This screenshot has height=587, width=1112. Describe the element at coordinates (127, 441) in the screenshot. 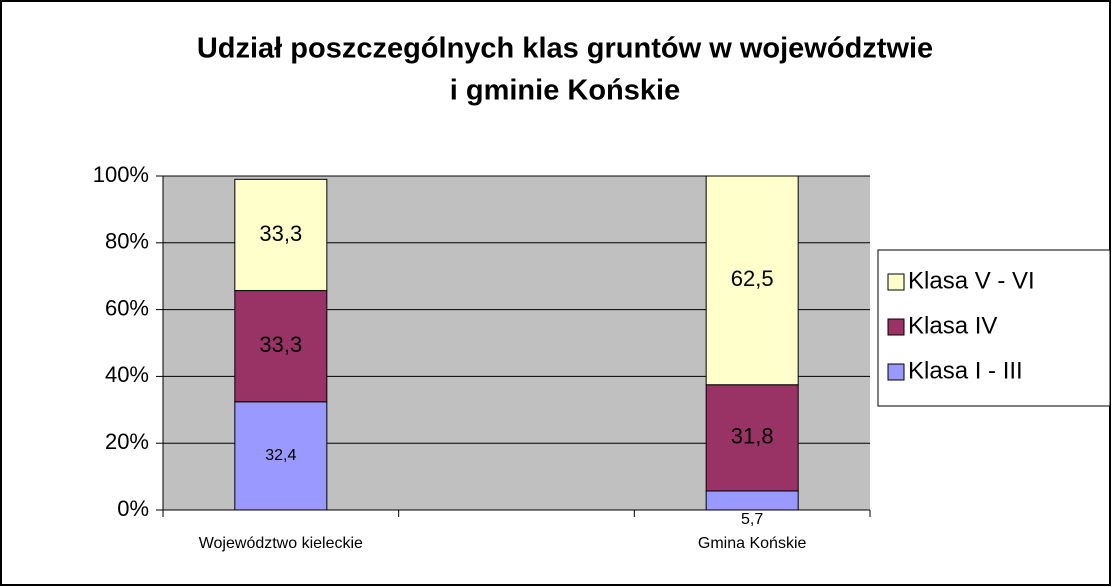

I see `y-tick-label: 20%` at that location.